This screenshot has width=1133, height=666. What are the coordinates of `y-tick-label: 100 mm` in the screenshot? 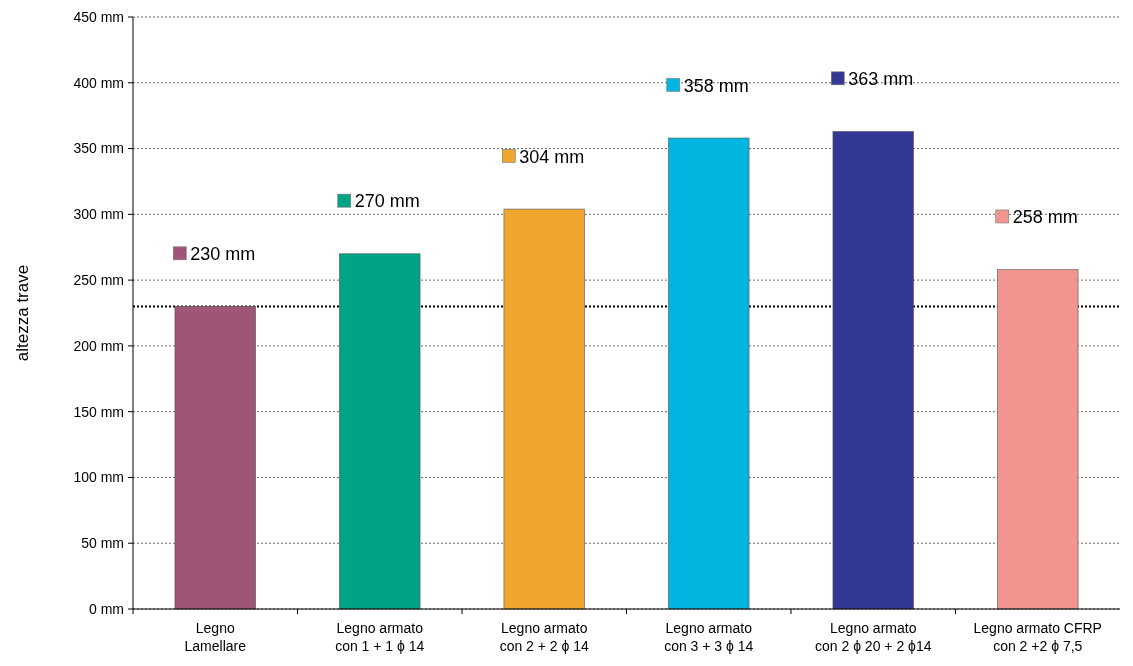 It's located at (98, 477).